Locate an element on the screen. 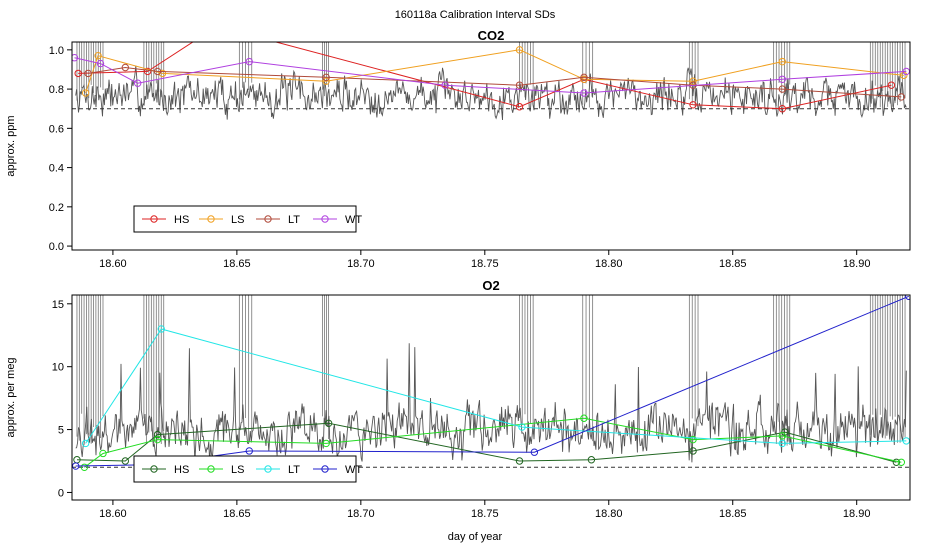 The width and height of the screenshot is (950, 550). y-axis-label: approx. per meg is located at coordinates (11, 397).